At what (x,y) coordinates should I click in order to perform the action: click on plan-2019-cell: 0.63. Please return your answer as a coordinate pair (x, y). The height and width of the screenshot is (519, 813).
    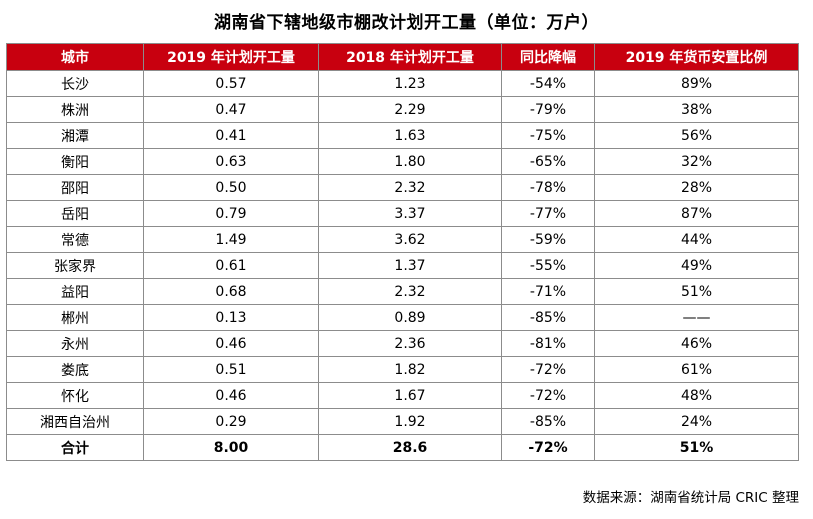
    Looking at the image, I should click on (231, 161).